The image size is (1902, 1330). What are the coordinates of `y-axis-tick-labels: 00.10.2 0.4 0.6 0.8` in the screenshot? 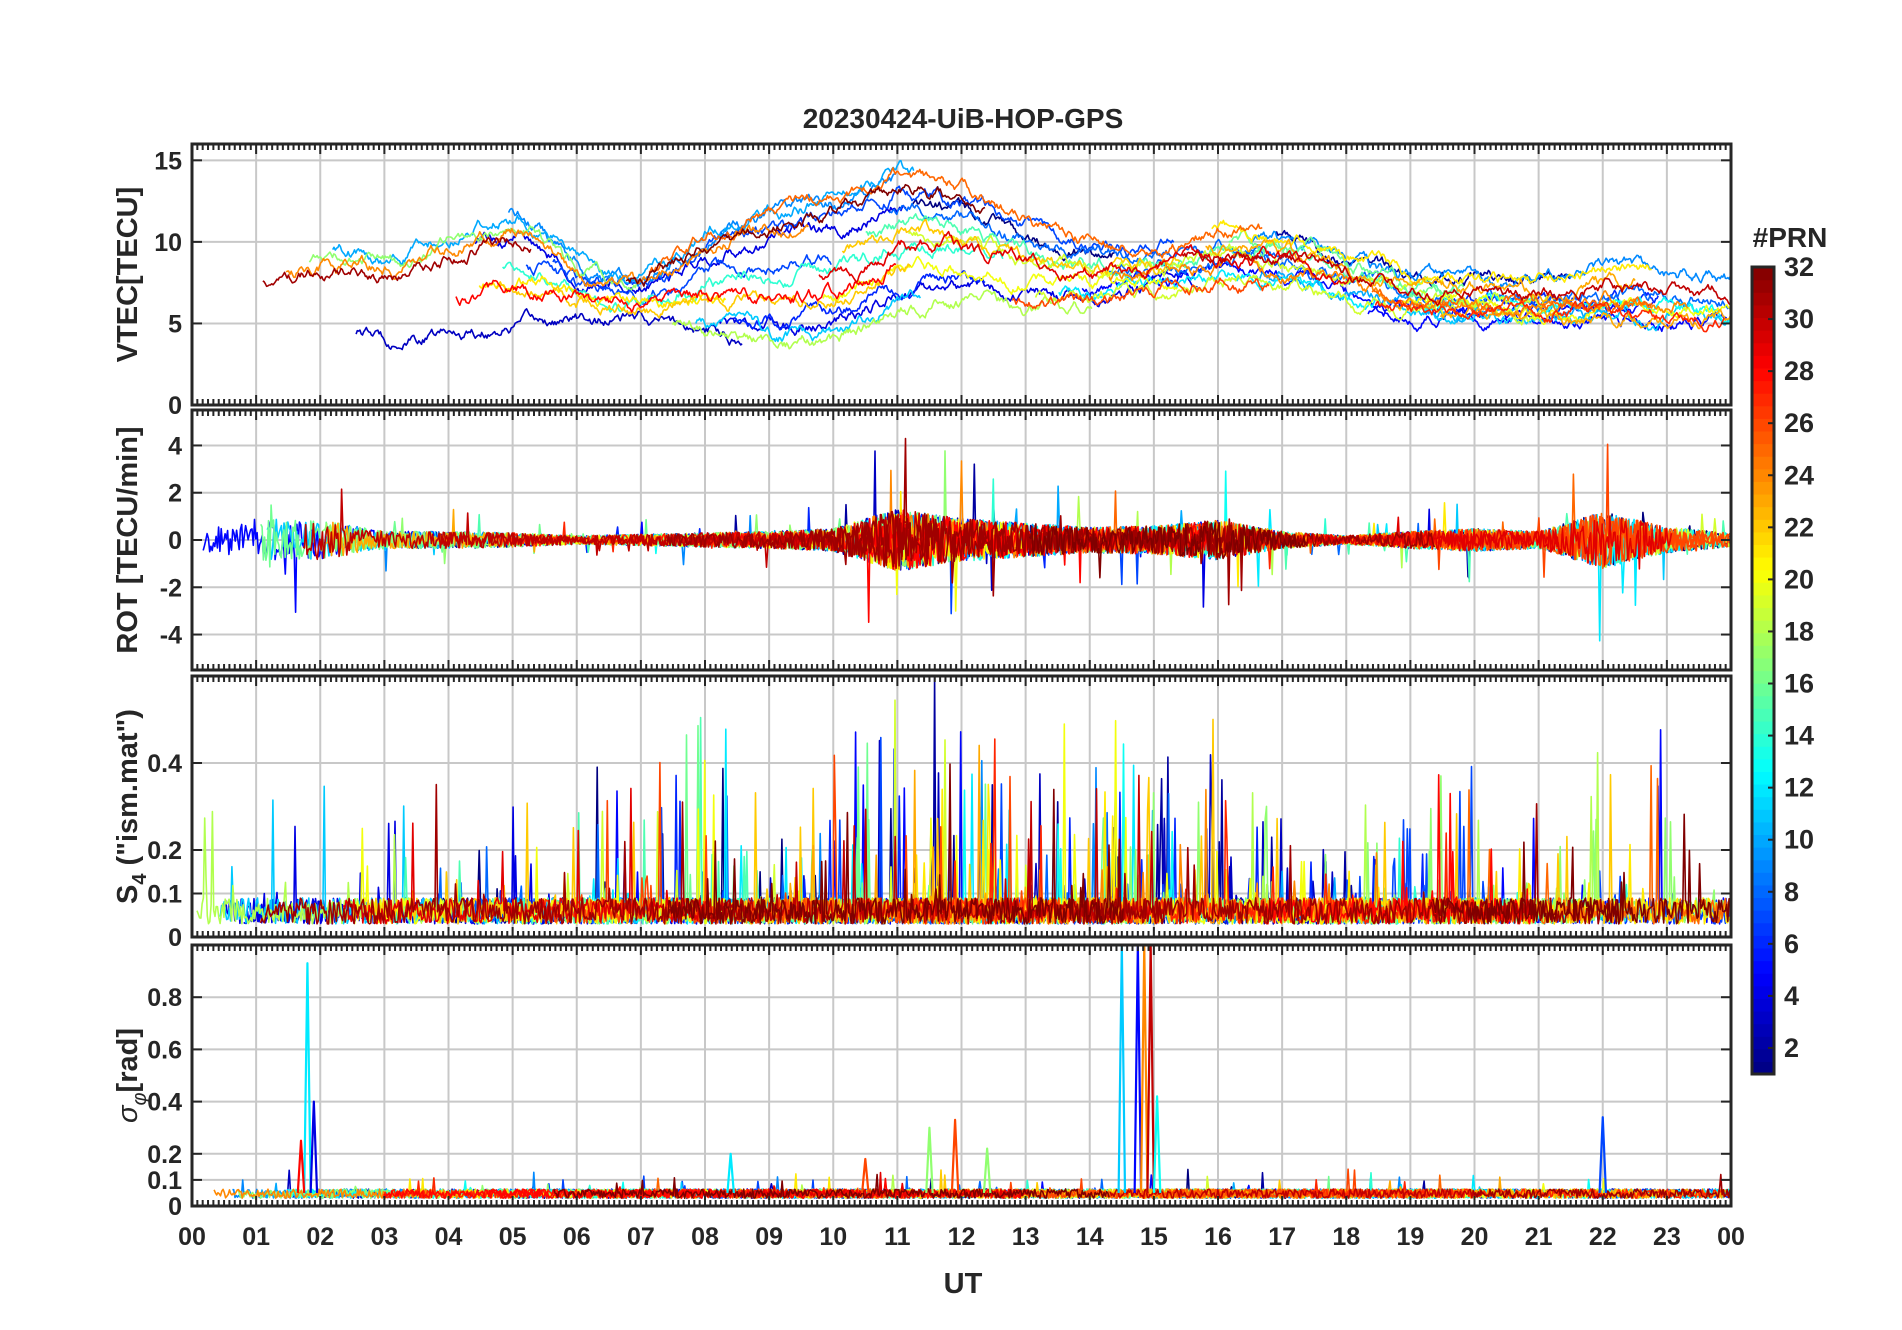 It's located at (164, 1102).